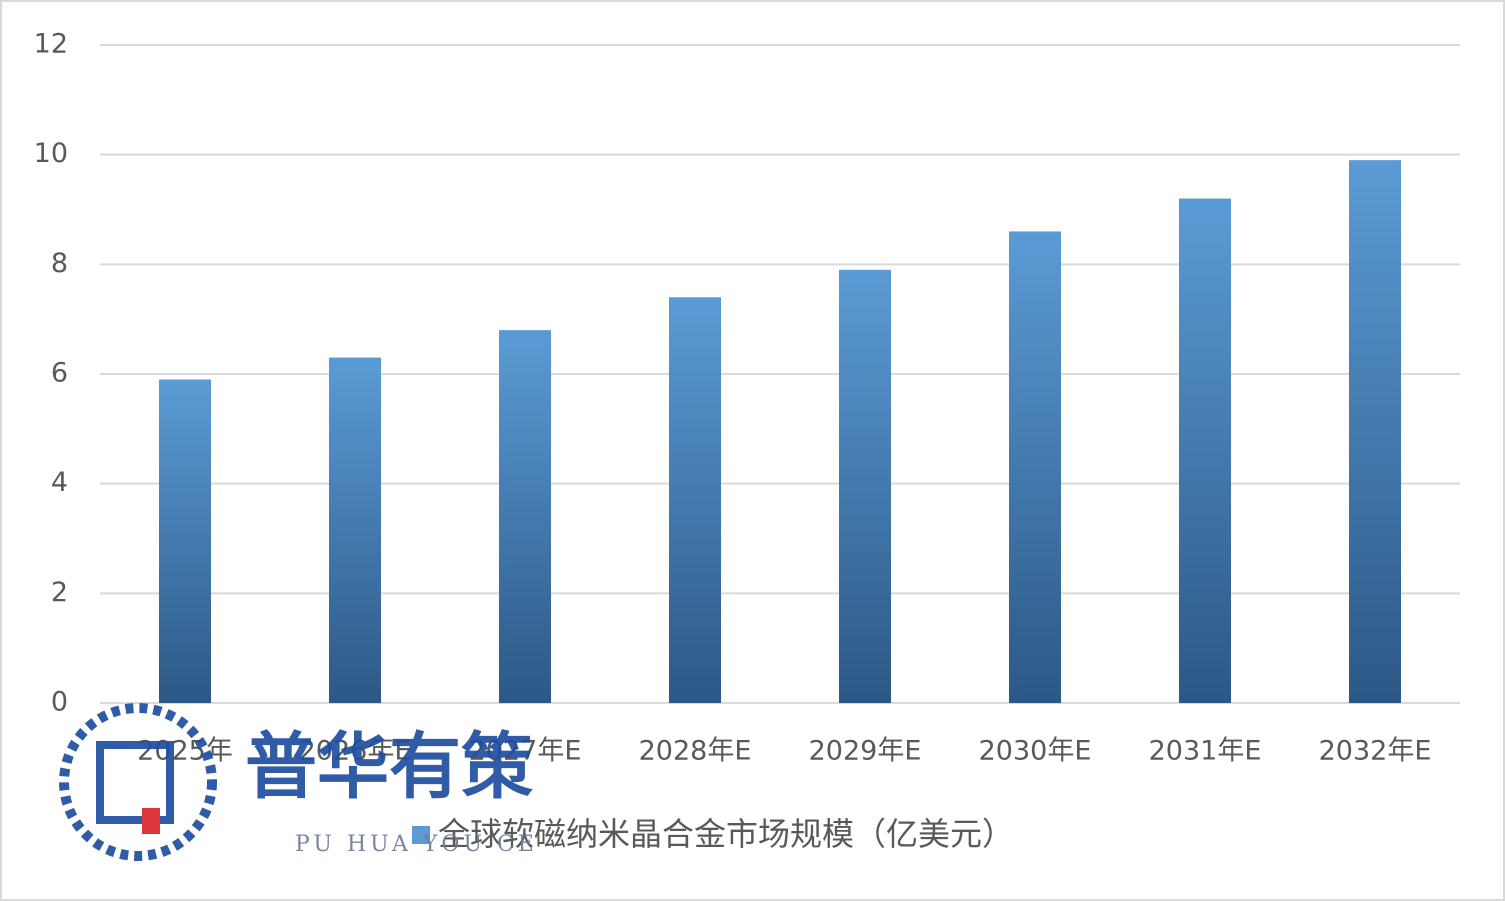  I want to click on watermark-subtitle: PU HUA YOU CE, so click(416, 844).